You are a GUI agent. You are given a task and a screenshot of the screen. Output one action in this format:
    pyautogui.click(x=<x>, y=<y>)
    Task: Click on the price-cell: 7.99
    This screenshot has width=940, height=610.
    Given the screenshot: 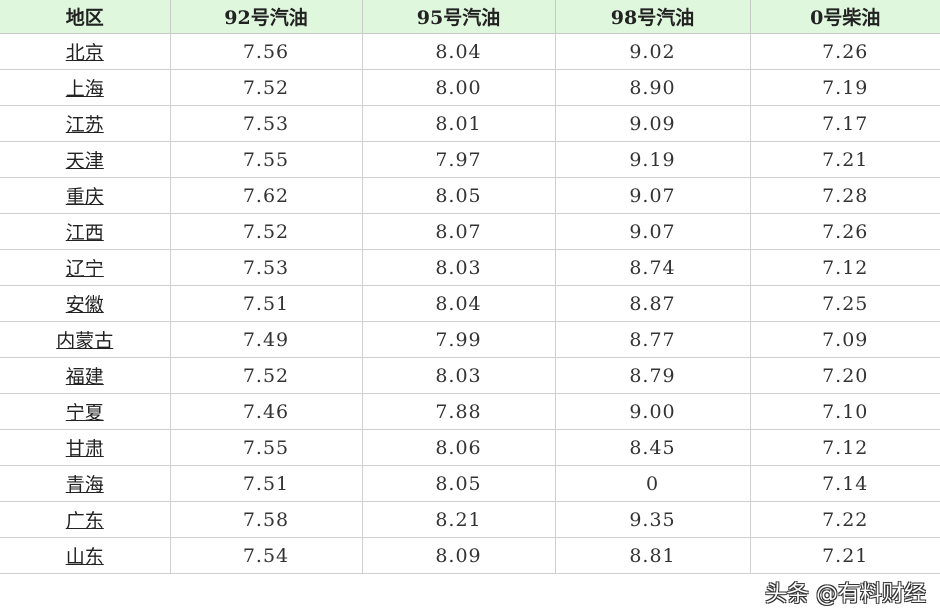 What is the action you would take?
    pyautogui.click(x=458, y=339)
    